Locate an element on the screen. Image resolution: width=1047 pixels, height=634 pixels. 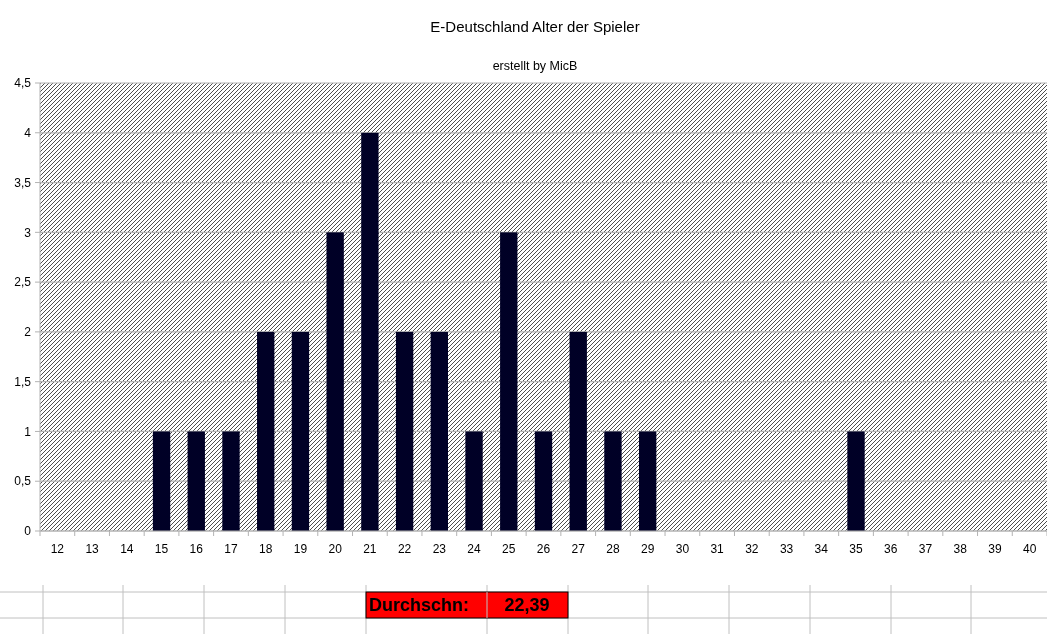
x-tick-label: 36 is located at coordinates (891, 549).